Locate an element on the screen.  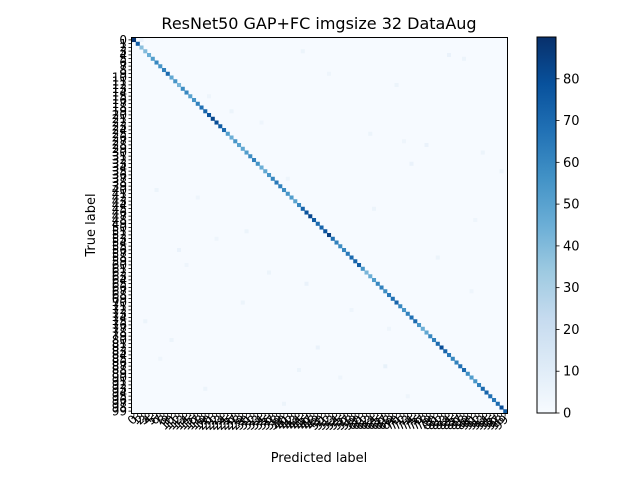
y-tick-label: 2 is located at coordinates (123, 48).